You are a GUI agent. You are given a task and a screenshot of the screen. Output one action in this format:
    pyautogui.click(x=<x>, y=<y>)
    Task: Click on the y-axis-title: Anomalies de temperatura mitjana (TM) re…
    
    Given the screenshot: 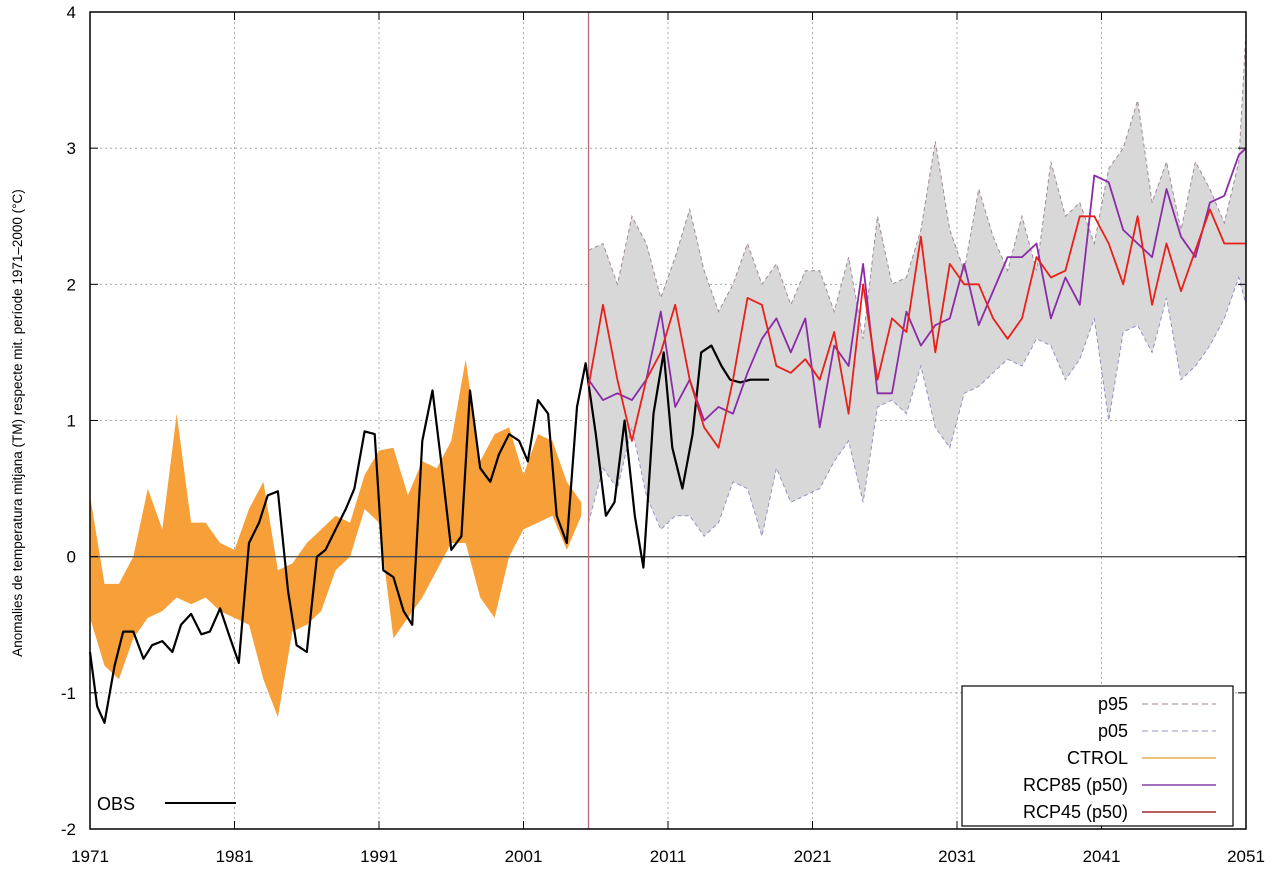 What is the action you would take?
    pyautogui.click(x=17, y=423)
    